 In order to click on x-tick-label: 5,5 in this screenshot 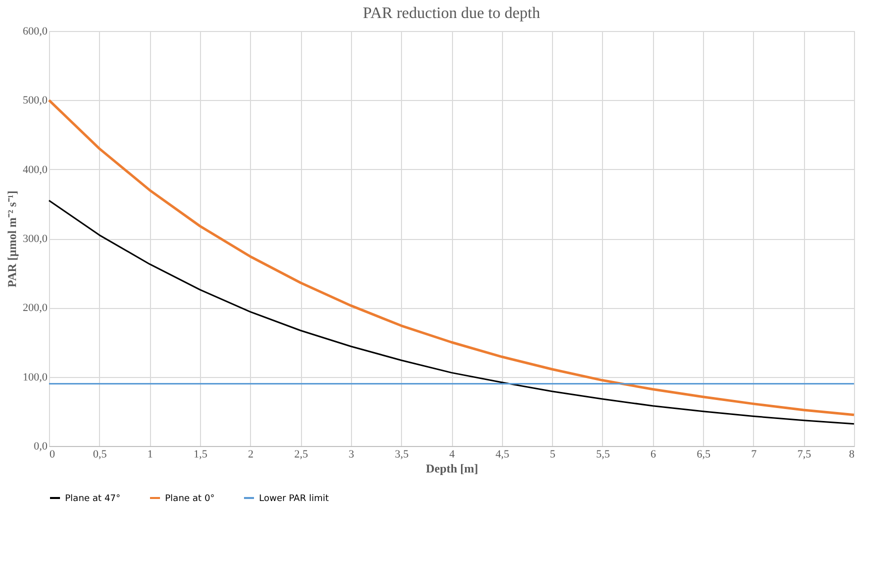, I will do `click(603, 454)`.